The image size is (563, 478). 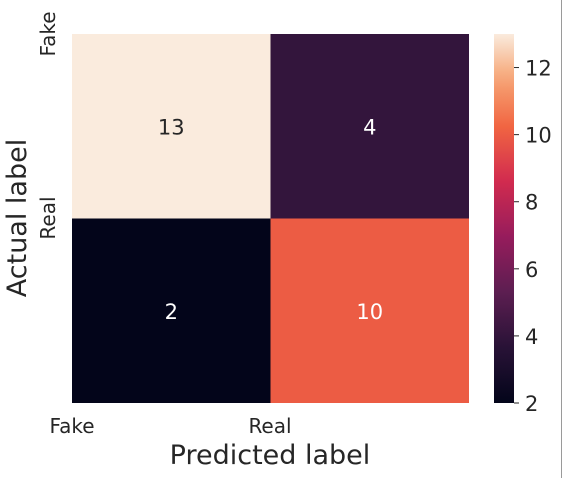 What do you see at coordinates (17, 218) in the screenshot?
I see `y-axis-label: Actual label` at bounding box center [17, 218].